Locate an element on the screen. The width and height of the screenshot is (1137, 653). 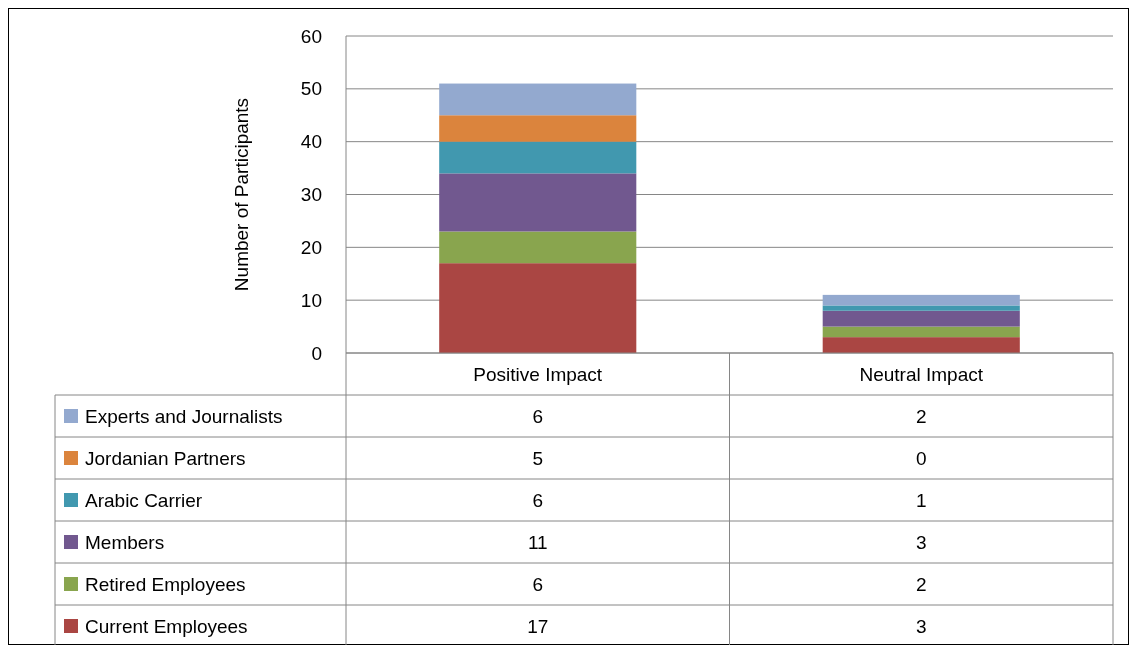
legend-label: Arabic Carrier is located at coordinates (144, 500).